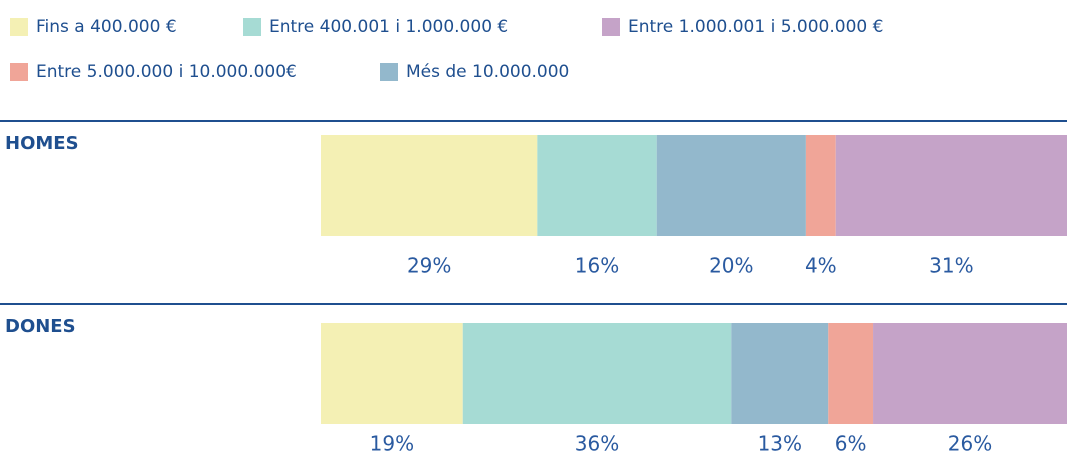  I want to click on data-label: 36%, so click(597, 444).